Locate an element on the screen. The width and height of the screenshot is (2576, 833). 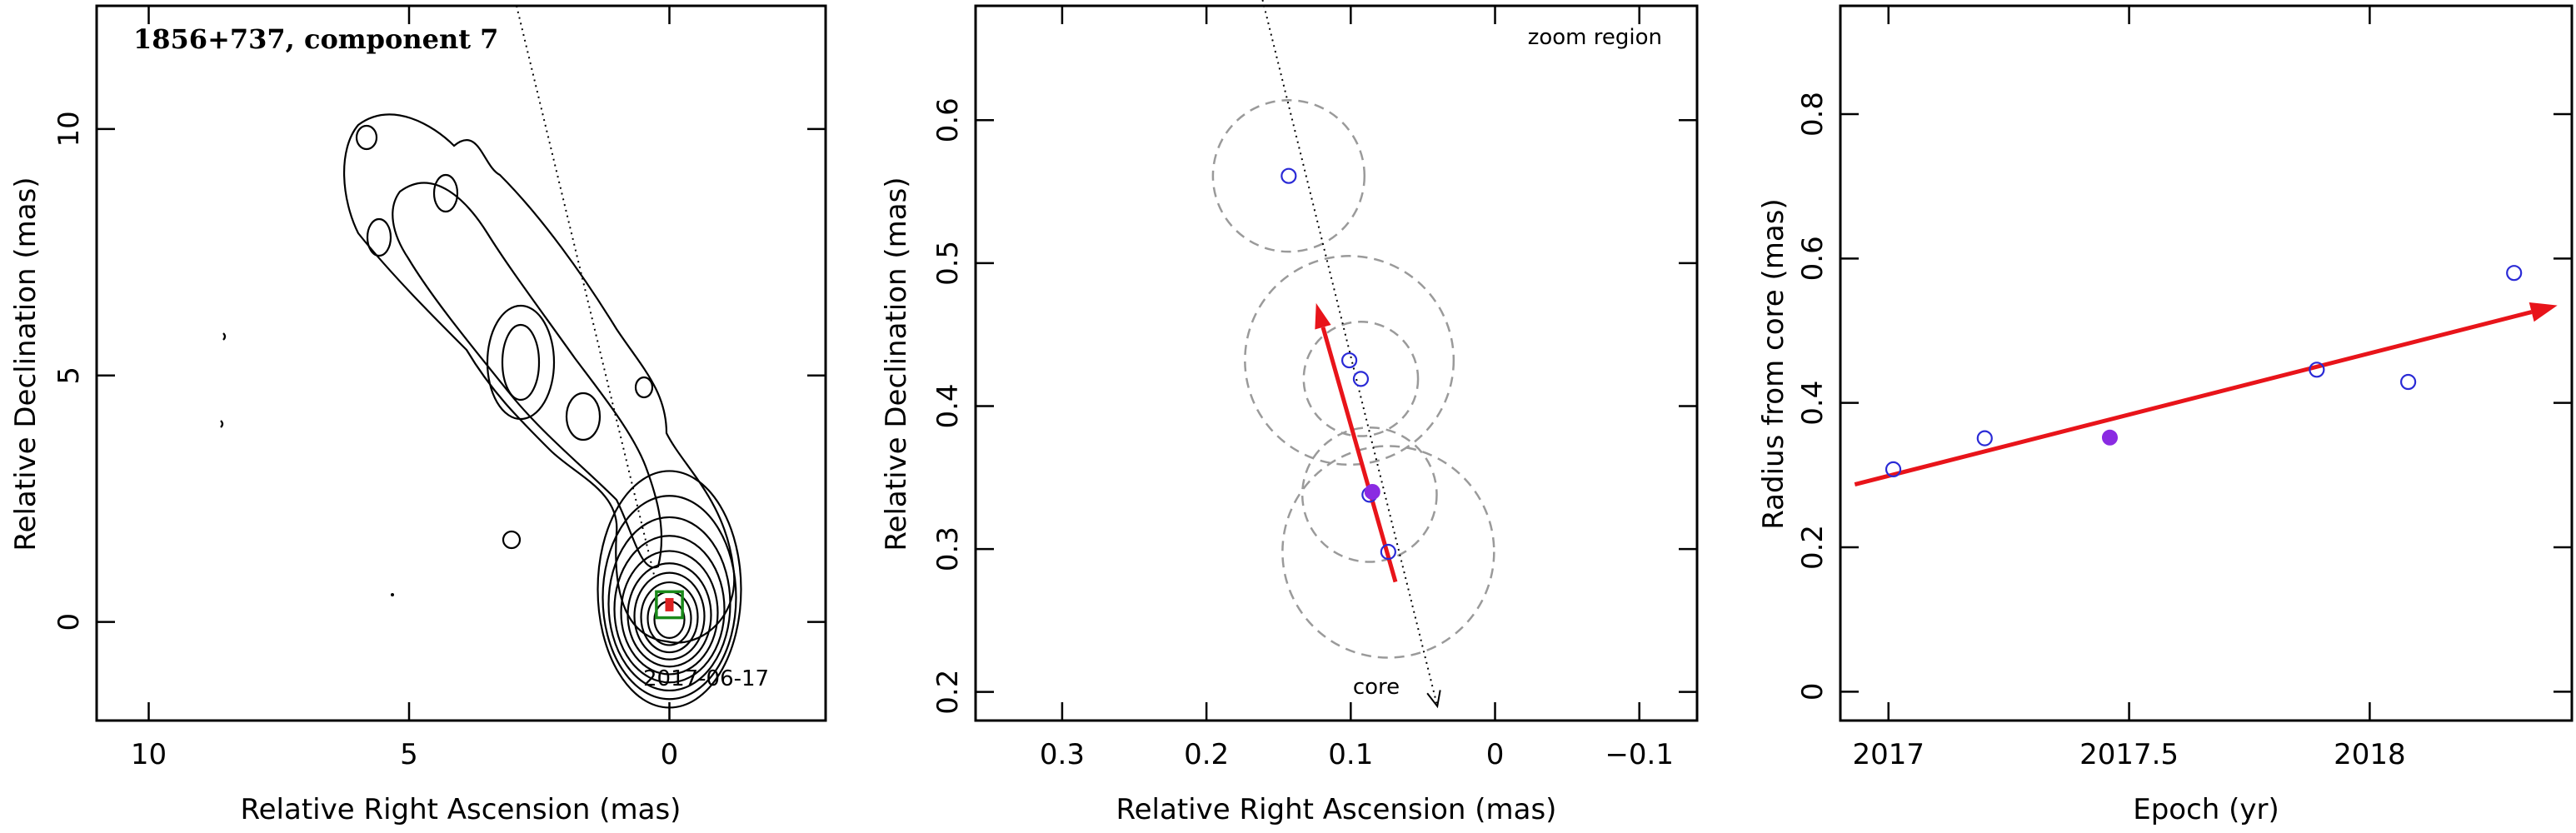
panel3-marks is located at coordinates (2206, 376).